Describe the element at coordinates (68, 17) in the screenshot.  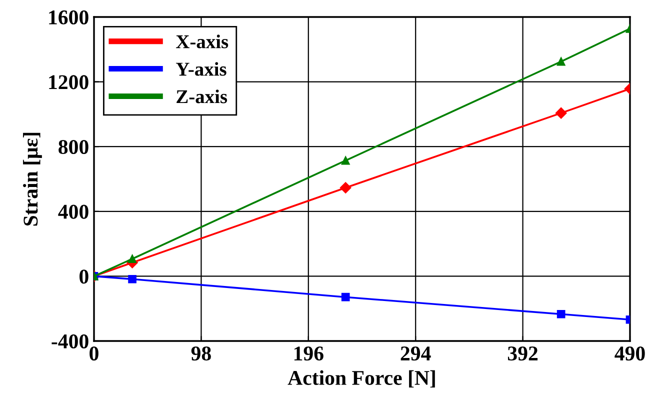
I see `y-tick-label: 1600` at that location.